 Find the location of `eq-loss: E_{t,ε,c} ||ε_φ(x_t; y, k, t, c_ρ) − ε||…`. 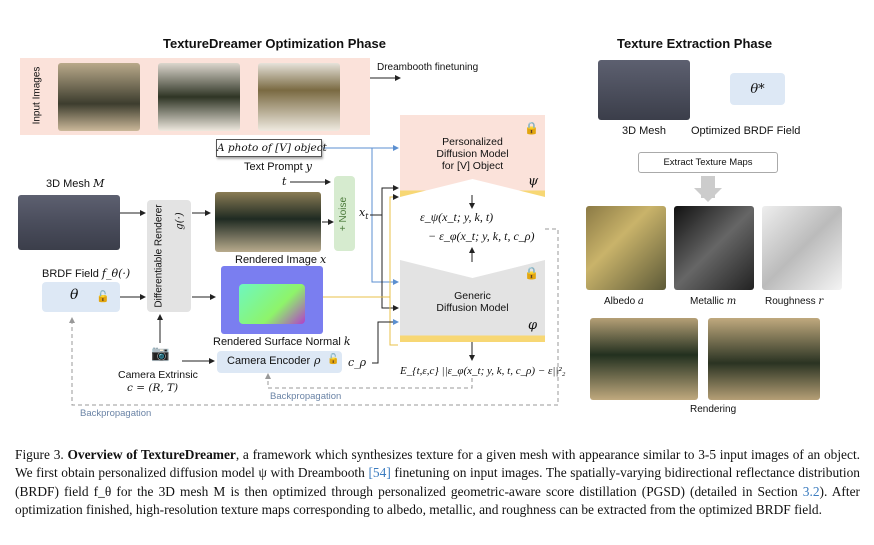

eq-loss: E_{t,ε,c} ||ε_φ(x_t; y, k, t, c_ρ) − ε||… is located at coordinates (483, 371).